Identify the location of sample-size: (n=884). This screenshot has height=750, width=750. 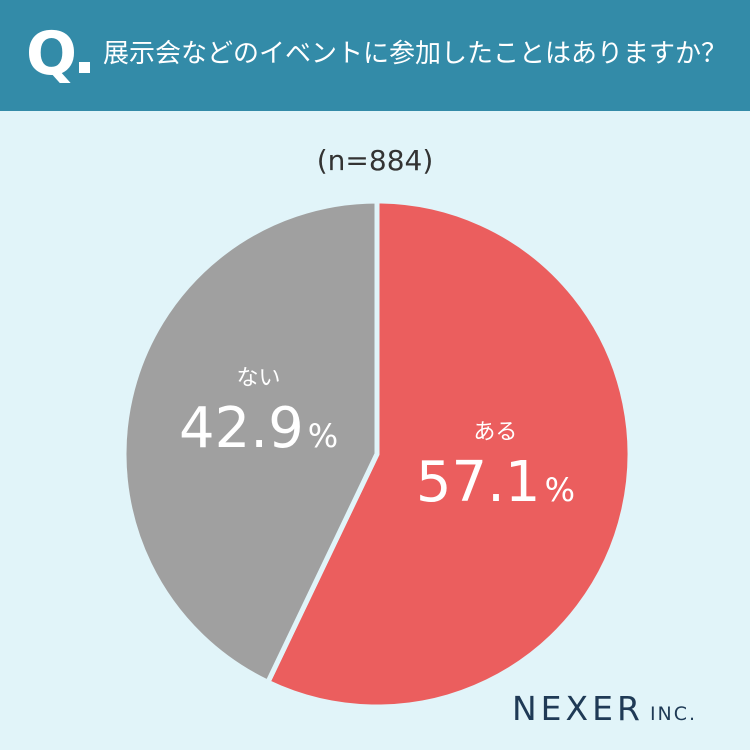
(375, 160).